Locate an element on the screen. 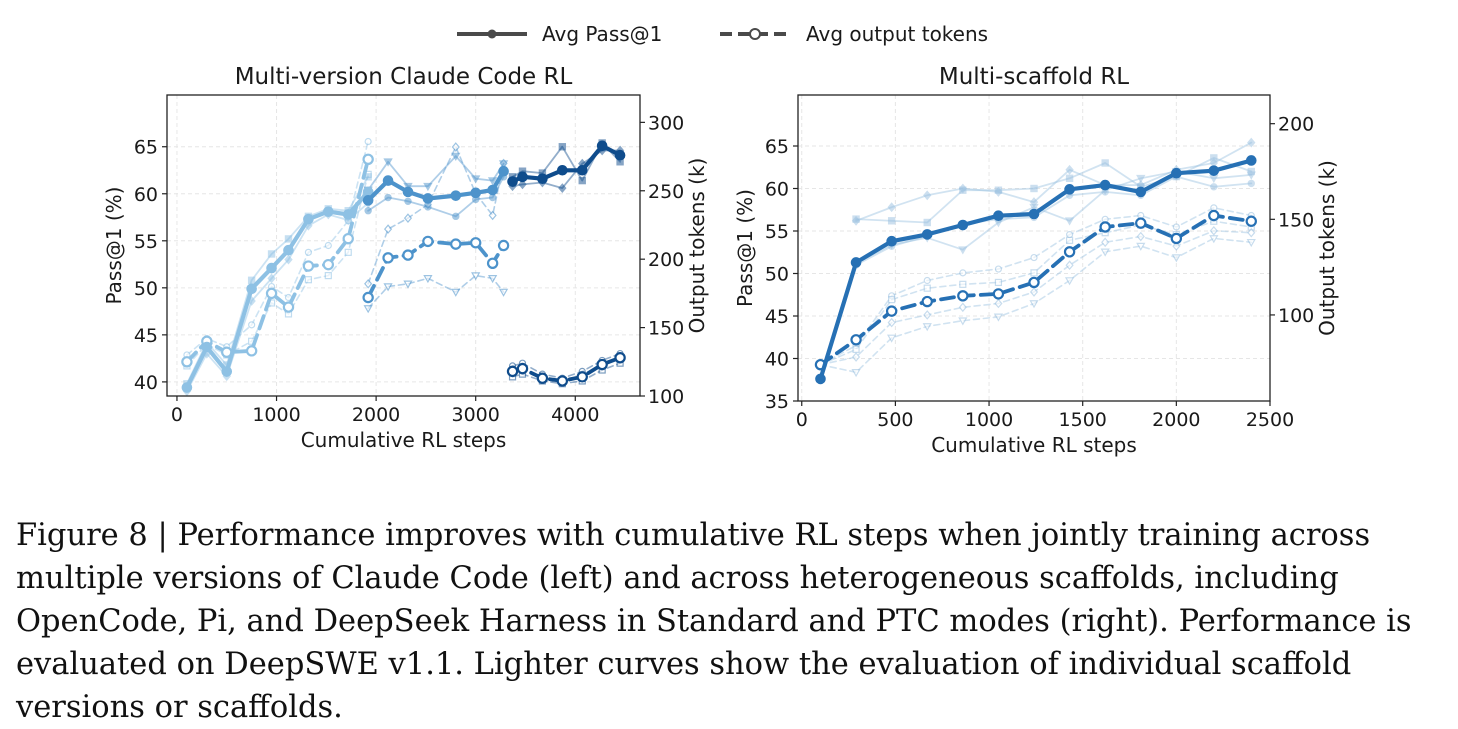  y2-tick-label: 200 is located at coordinates (1296, 125).